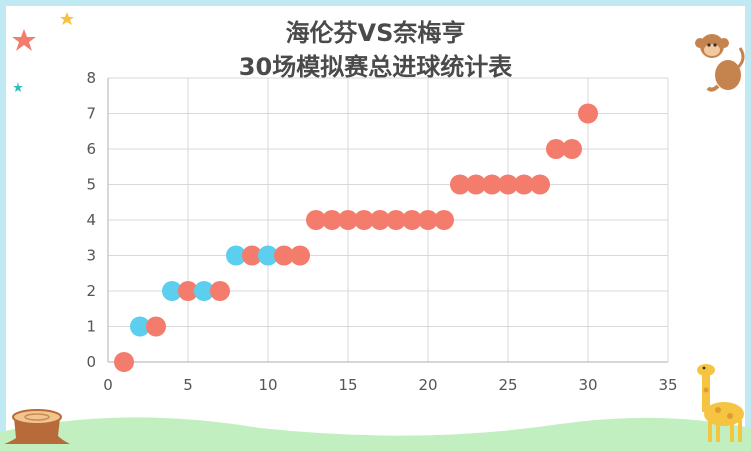 Image resolution: width=751 pixels, height=451 pixels. Describe the element at coordinates (667, 385) in the screenshot. I see `x-tick-label: 35` at that location.